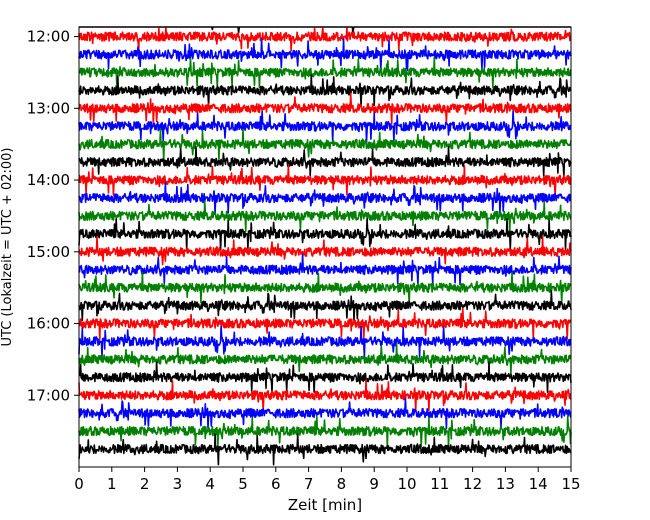 This screenshot has width=650, height=520. I want to click on x-tick-label: 4, so click(210, 484).